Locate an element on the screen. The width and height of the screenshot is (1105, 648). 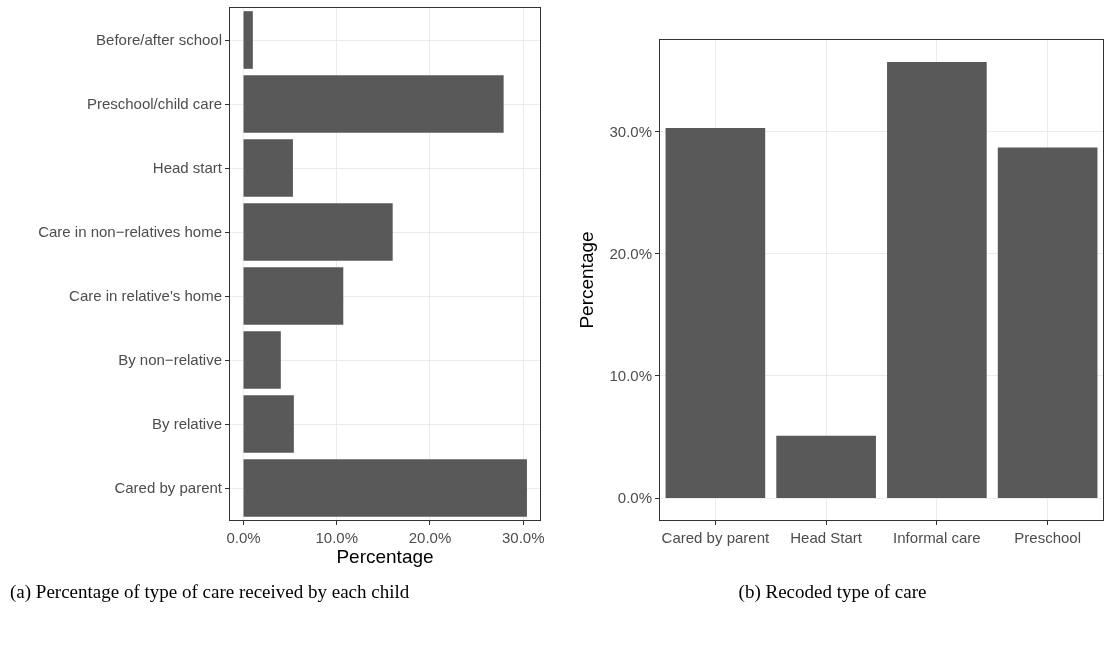
y-tick-label: By non−relative is located at coordinates (170, 360).